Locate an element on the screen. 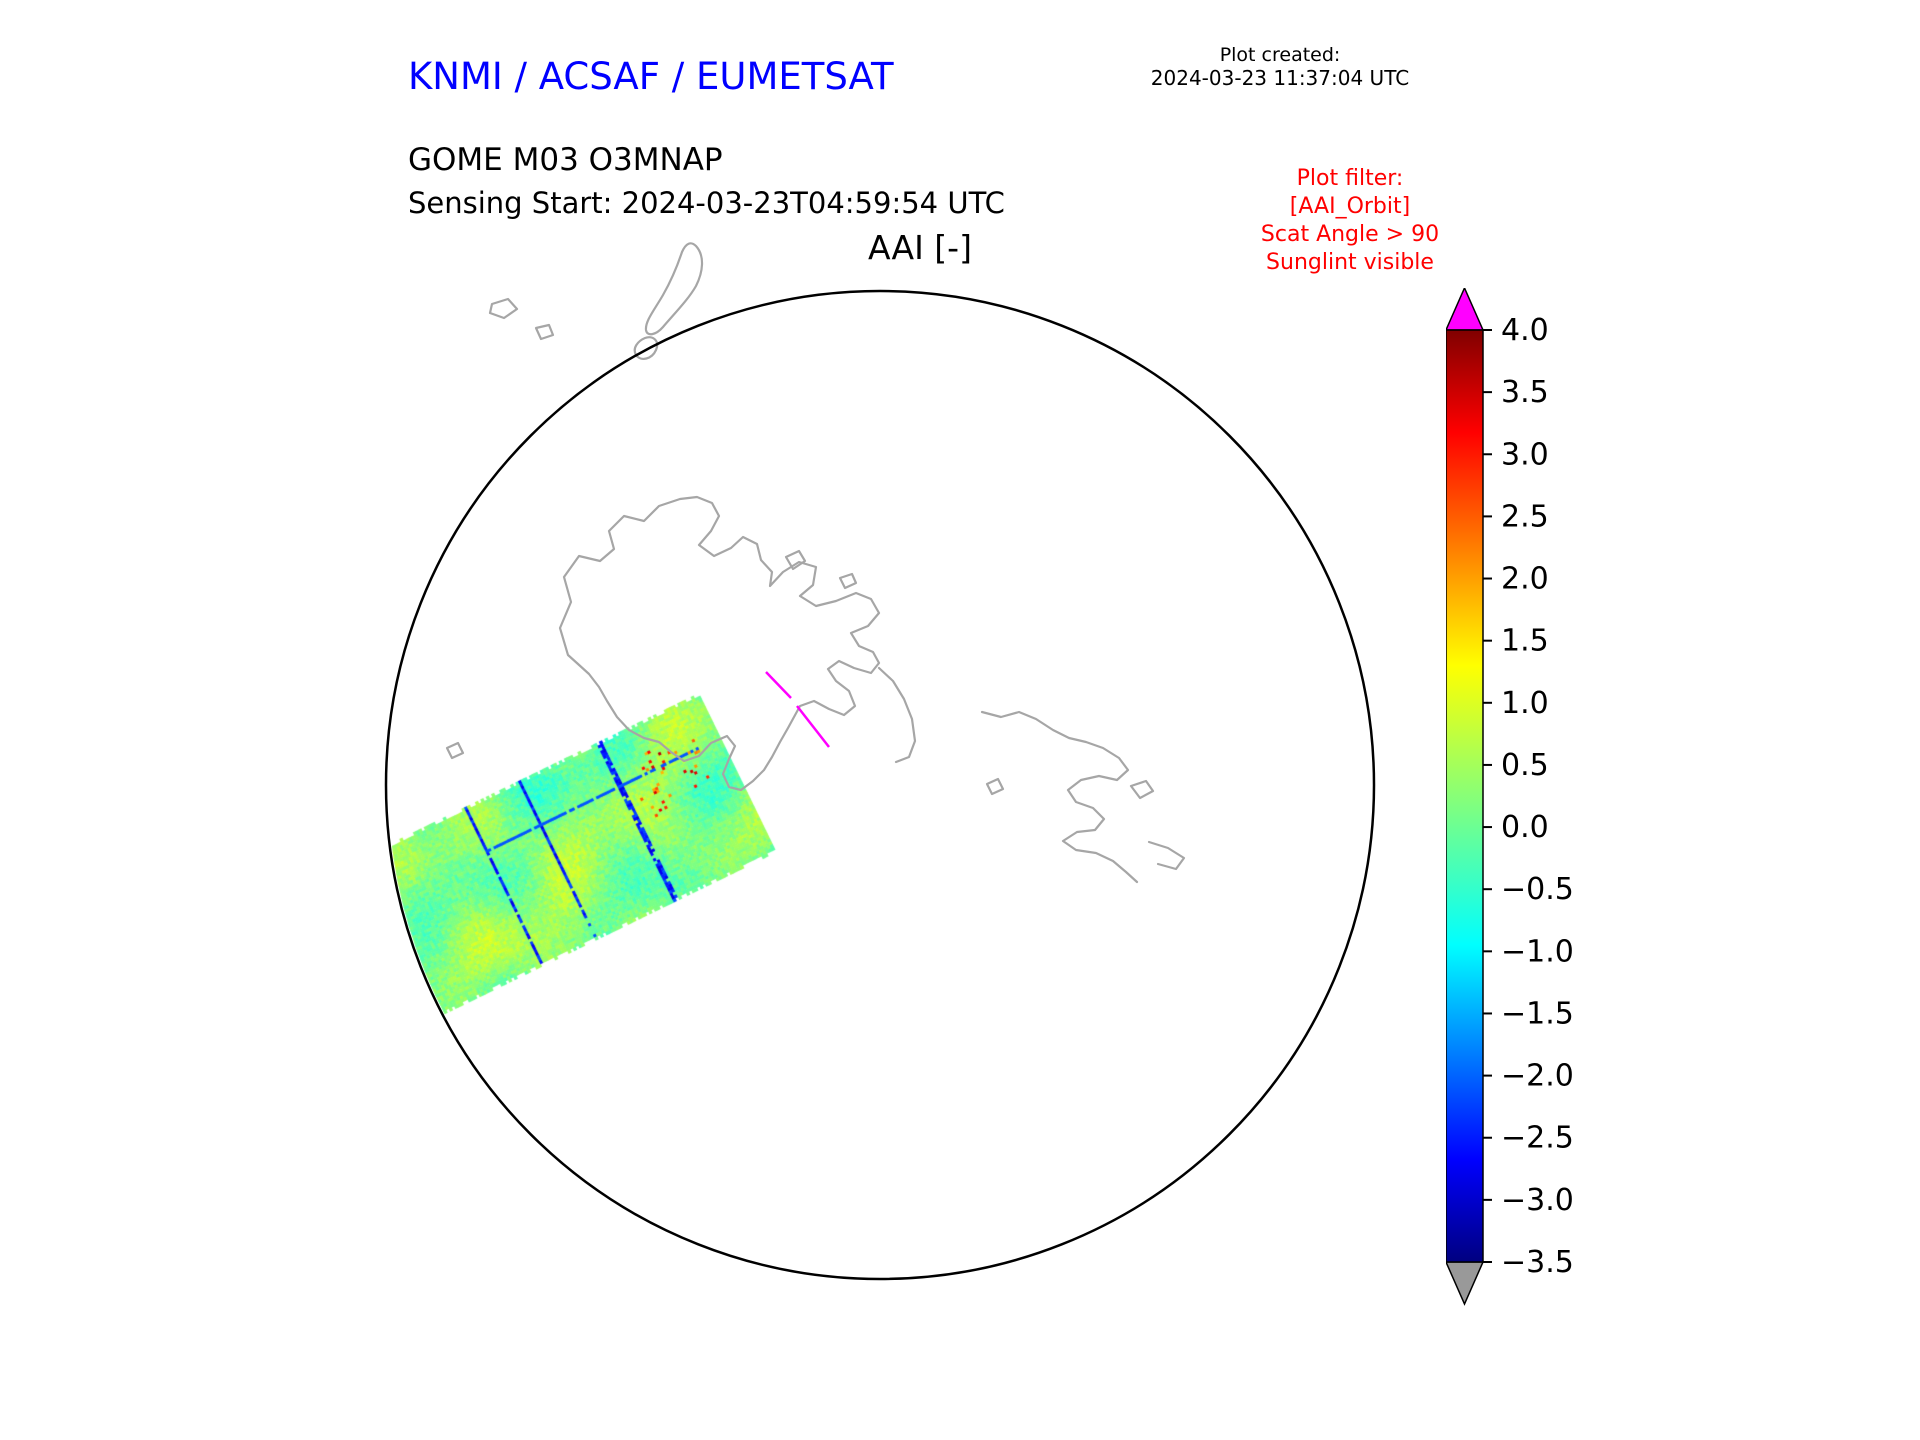 The image size is (1920, 1440). svg-text: −3.0 is located at coordinates (1537, 1200).